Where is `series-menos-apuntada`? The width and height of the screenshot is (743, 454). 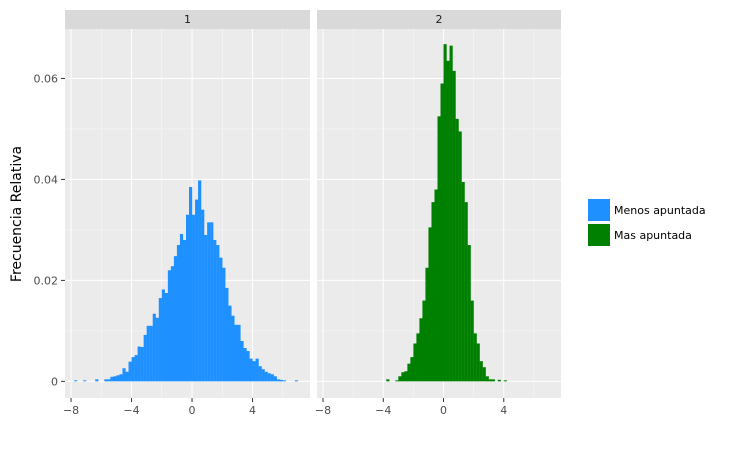 series-menos-apuntada is located at coordinates (186, 281).